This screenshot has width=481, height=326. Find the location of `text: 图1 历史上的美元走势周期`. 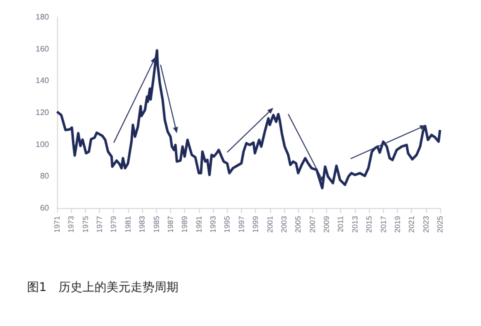

text: 图1 历史上的美元走势周期 is located at coordinates (103, 287).